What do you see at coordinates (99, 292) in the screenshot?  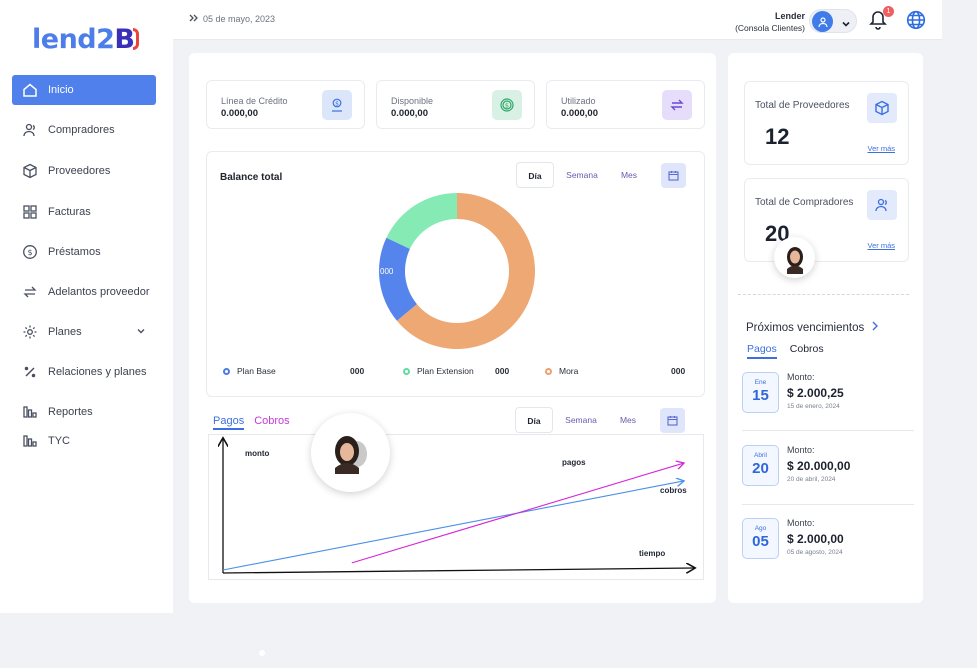 I see `sidebar-item-label: Adelantos proveedor` at bounding box center [99, 292].